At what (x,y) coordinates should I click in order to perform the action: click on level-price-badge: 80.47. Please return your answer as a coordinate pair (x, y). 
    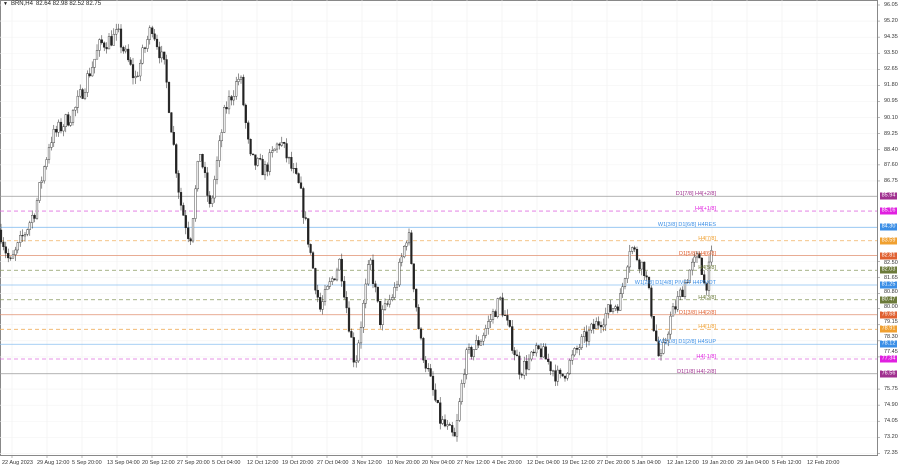
    Looking at the image, I should click on (888, 300).